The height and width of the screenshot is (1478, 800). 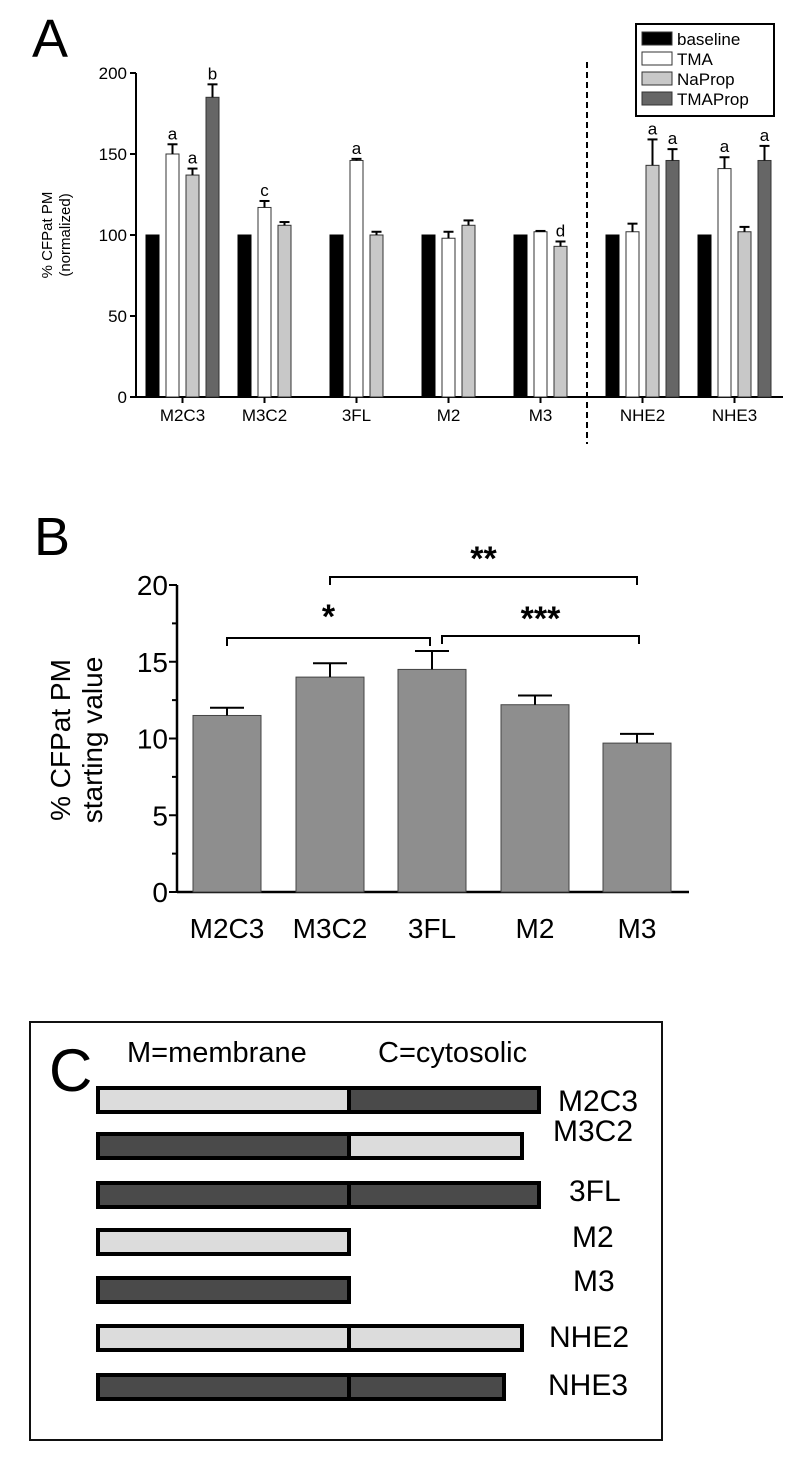 What do you see at coordinates (453, 1053) in the screenshot?
I see `cytosolic-legend: C=cytosolic` at bounding box center [453, 1053].